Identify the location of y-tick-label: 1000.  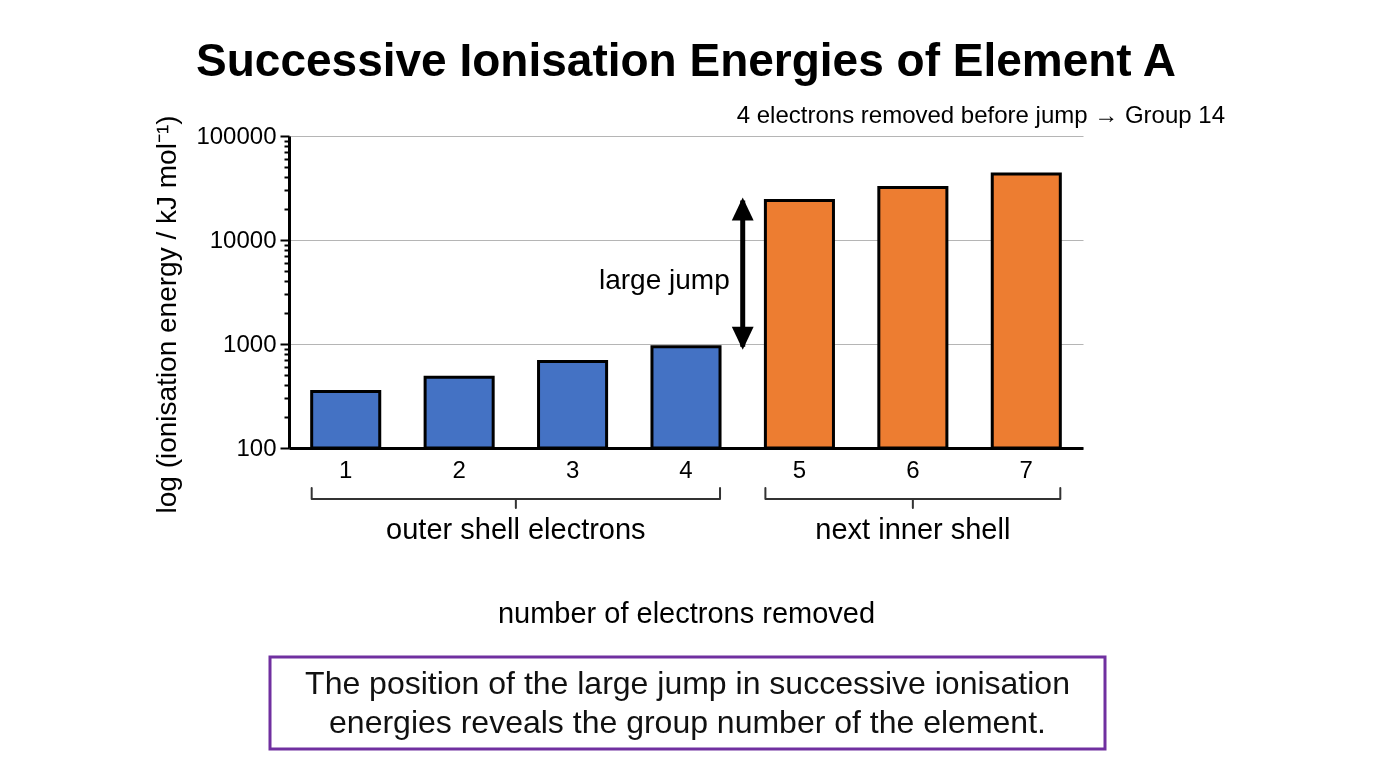
(250, 343).